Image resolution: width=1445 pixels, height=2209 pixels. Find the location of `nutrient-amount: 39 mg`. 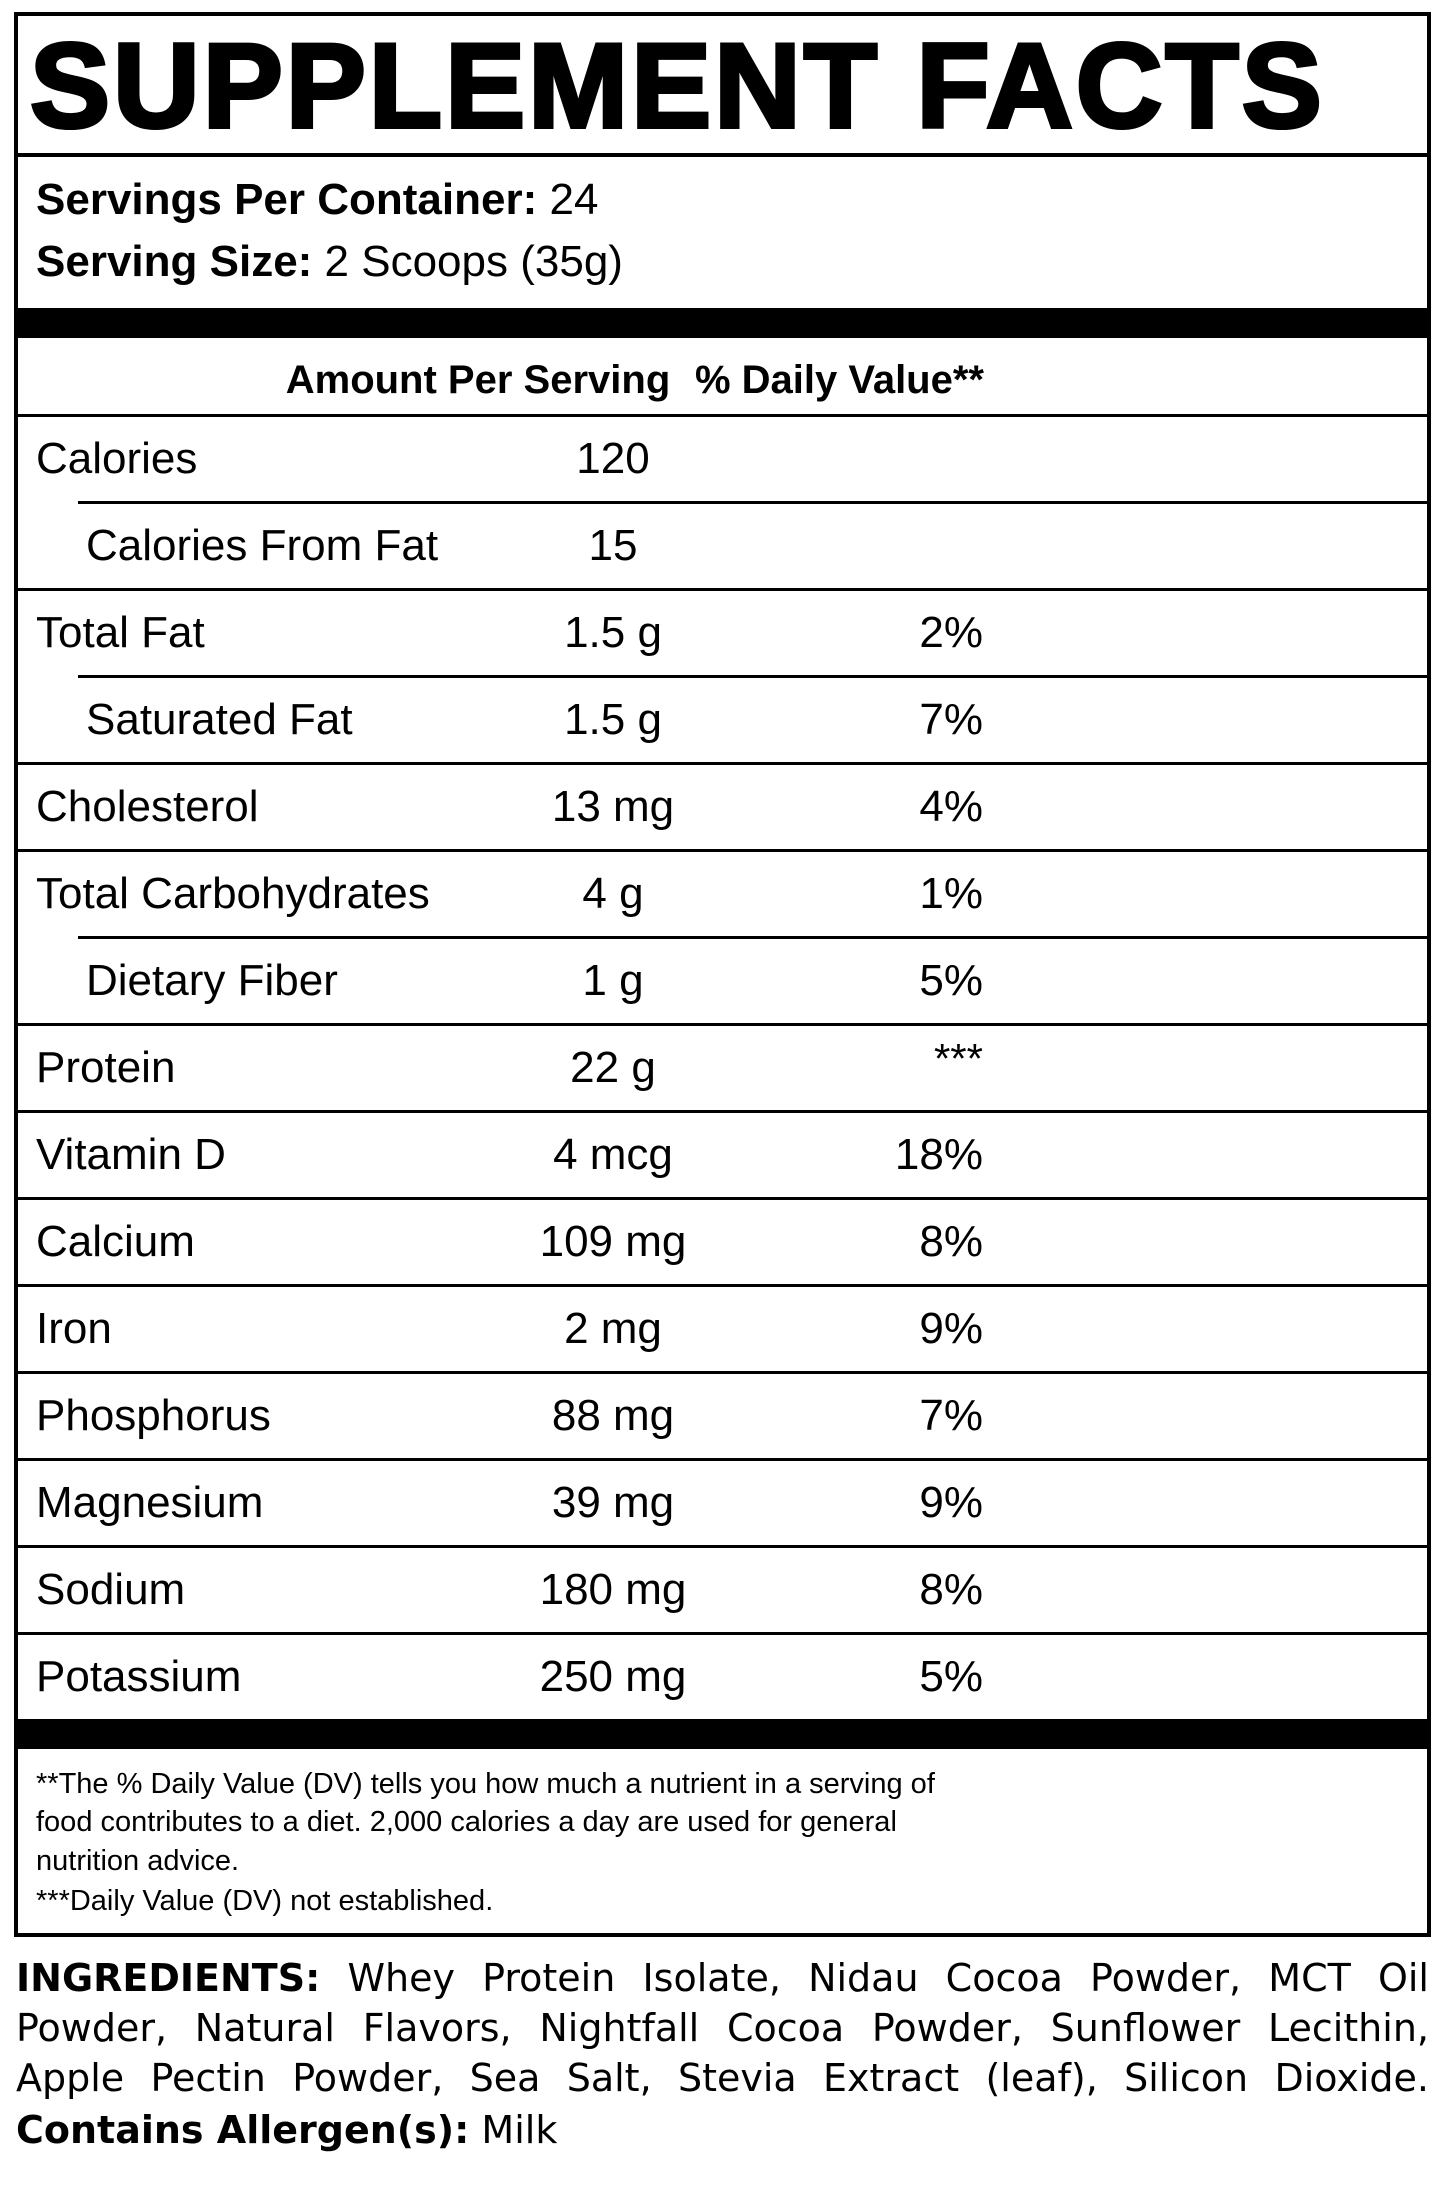

nutrient-amount: 39 mg is located at coordinates (613, 1502).